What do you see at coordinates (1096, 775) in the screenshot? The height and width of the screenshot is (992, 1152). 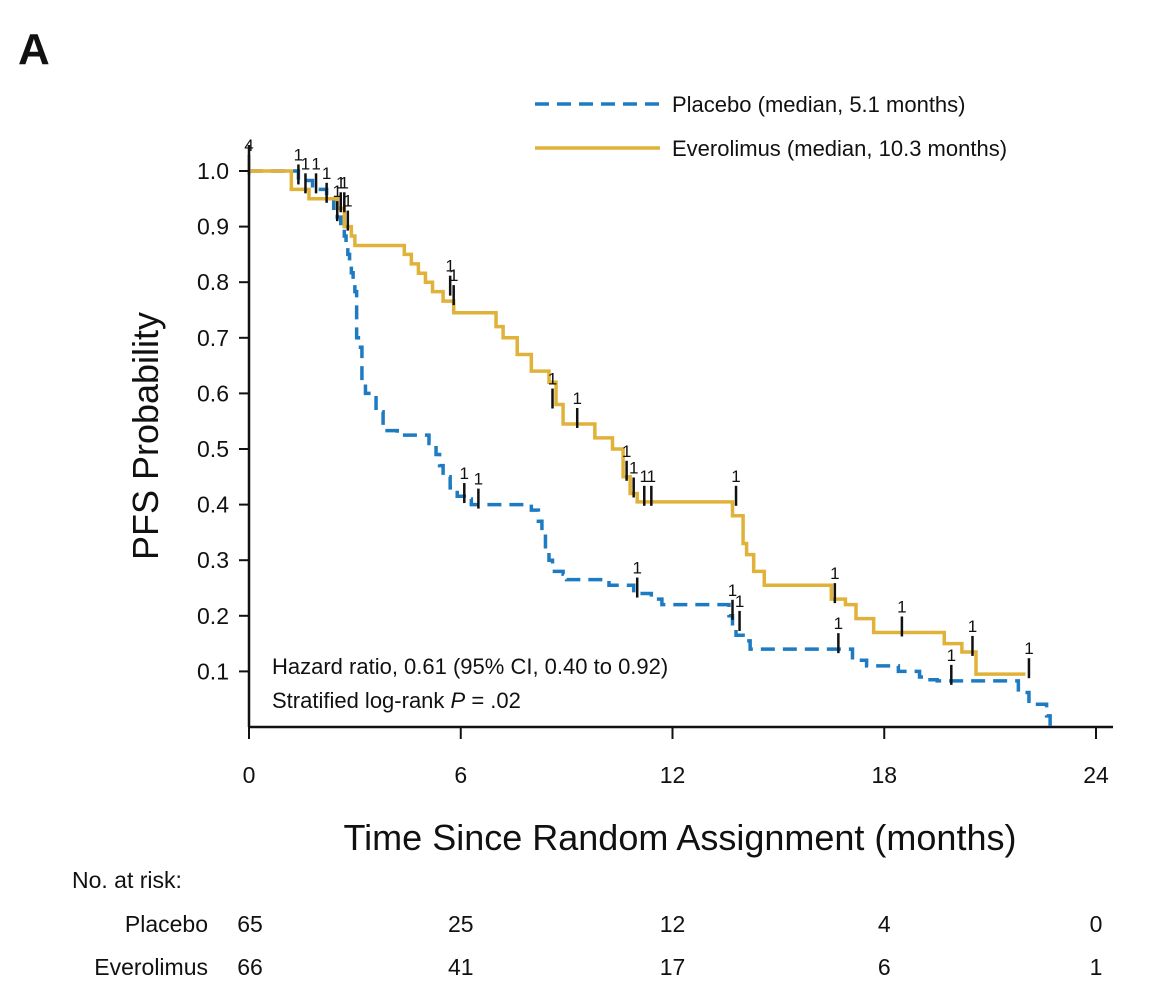 I see `x-tick-label: 24` at bounding box center [1096, 775].